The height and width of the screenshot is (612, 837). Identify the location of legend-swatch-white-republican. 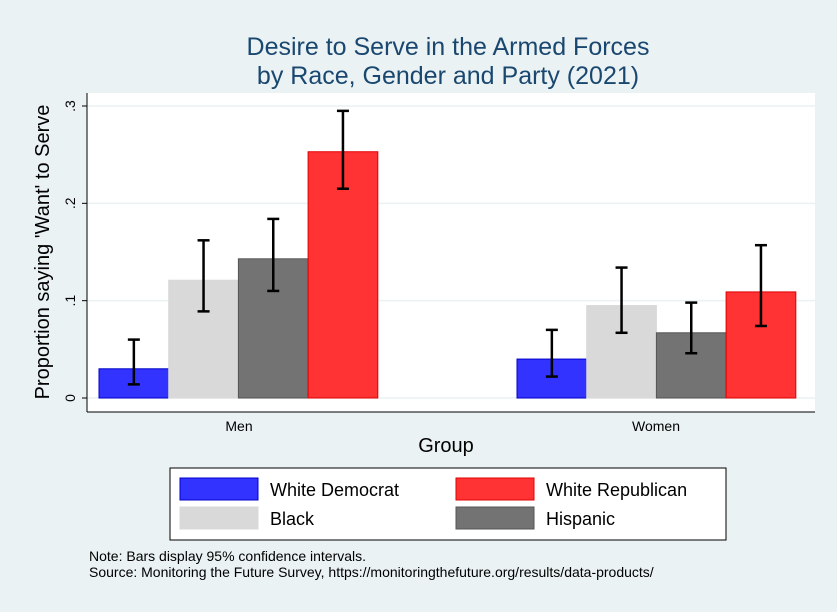
(495, 489).